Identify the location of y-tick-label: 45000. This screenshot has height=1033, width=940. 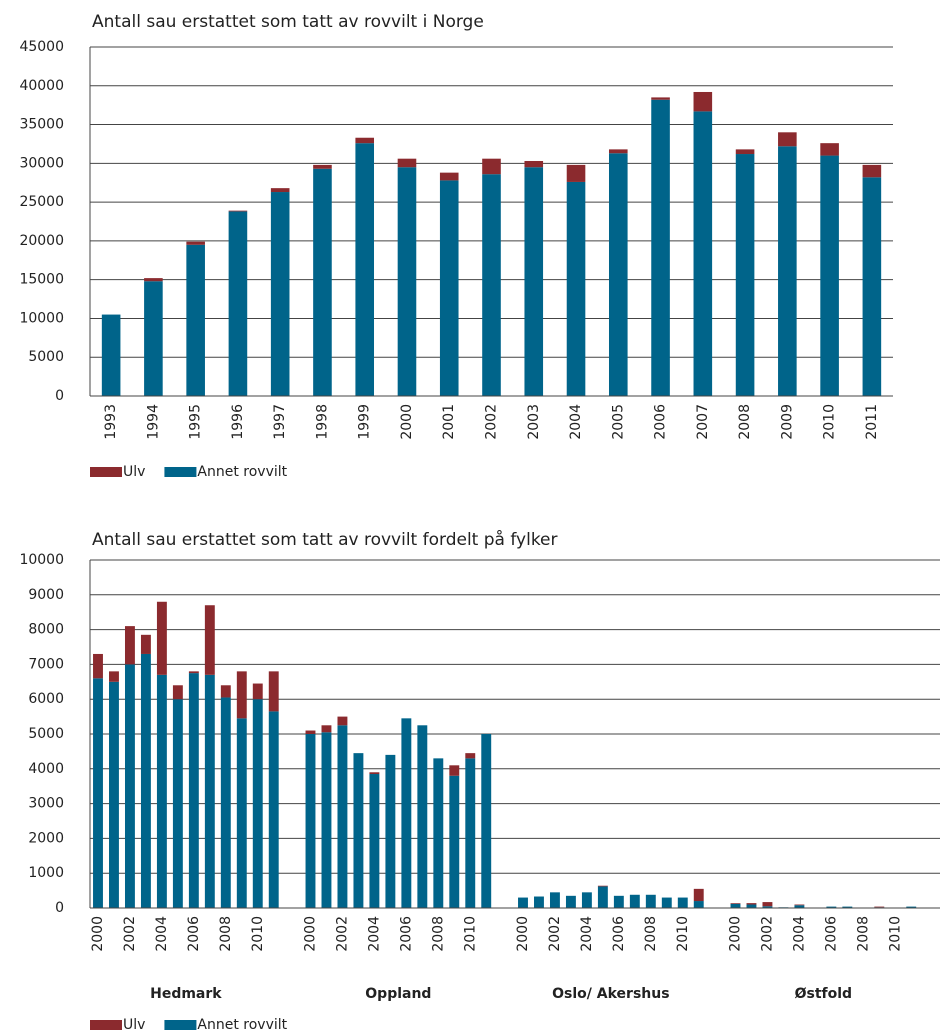
(41, 47).